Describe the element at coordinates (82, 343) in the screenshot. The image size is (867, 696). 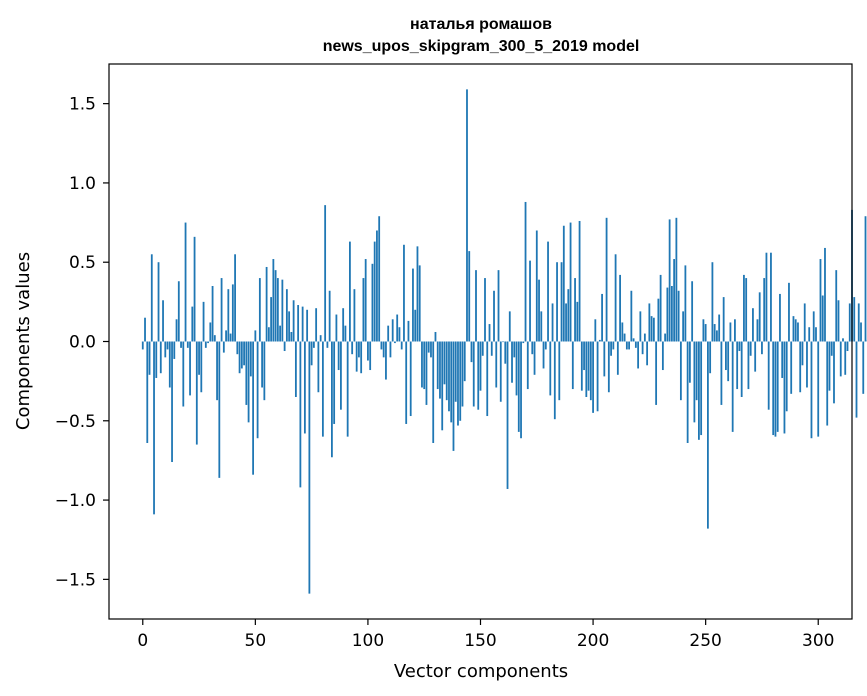
I see `y-tick-label: 0.0` at that location.